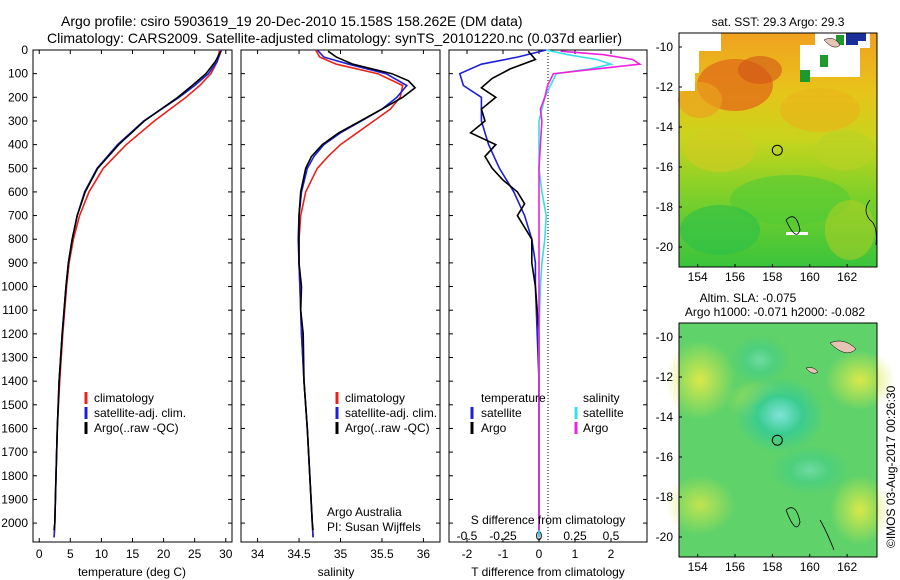 The image size is (900, 580). What do you see at coordinates (748, 298) in the screenshot?
I see `sla-map-title-line1: Altim. SLA: -0.075` at bounding box center [748, 298].